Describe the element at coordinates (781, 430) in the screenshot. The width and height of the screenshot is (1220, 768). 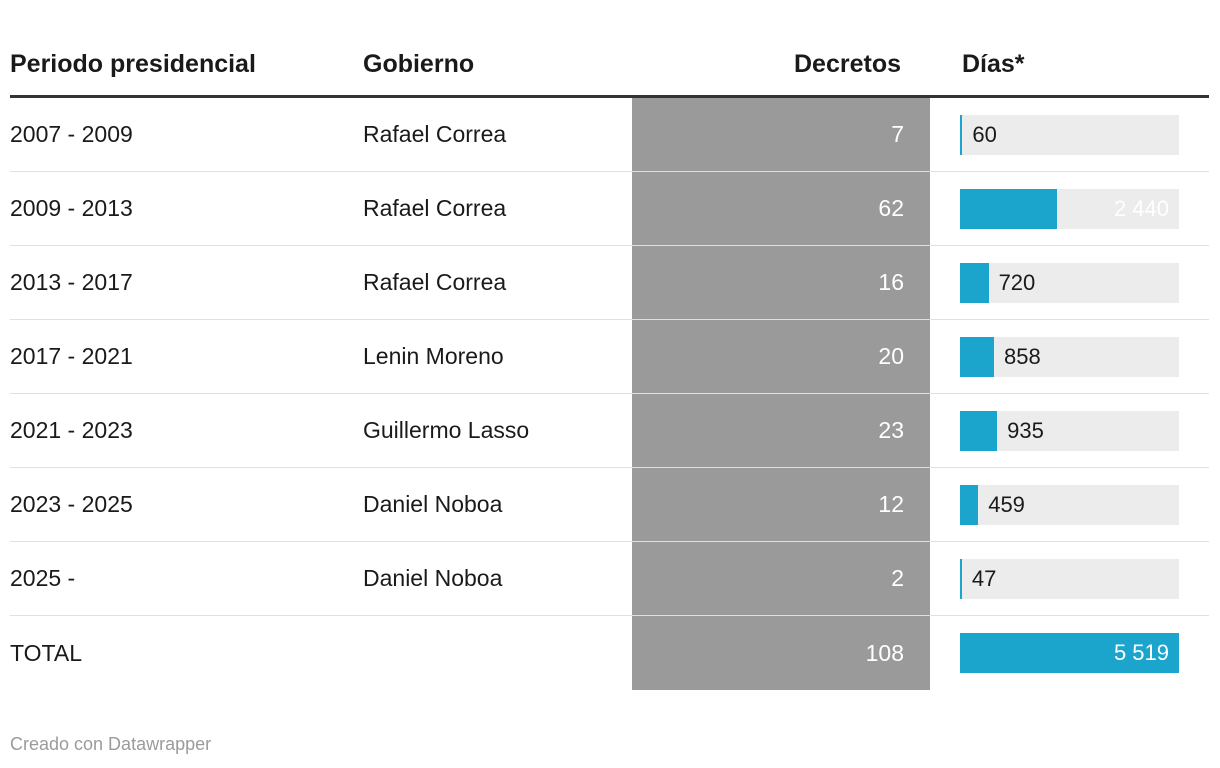
I see `decretos-cell: 23` at that location.